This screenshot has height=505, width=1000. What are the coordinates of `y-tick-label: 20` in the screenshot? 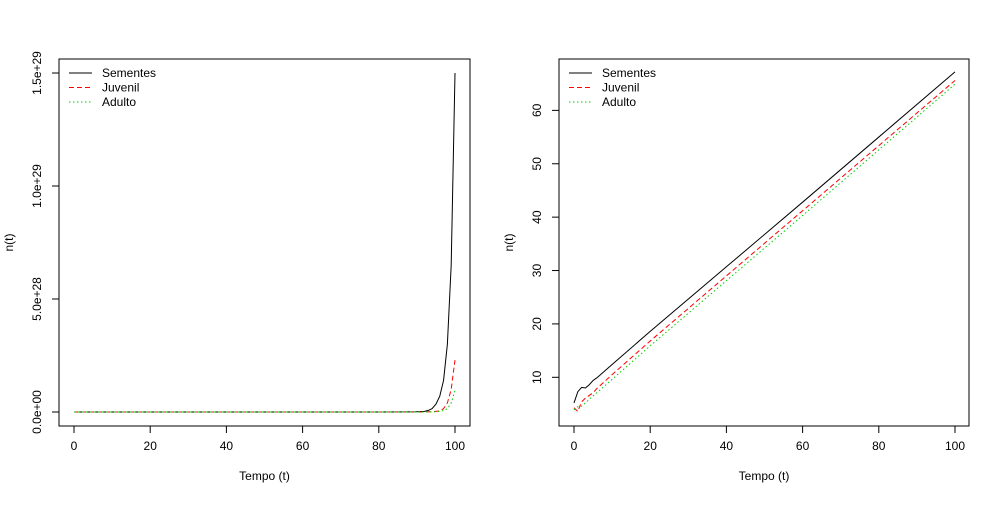 It's located at (537, 324).